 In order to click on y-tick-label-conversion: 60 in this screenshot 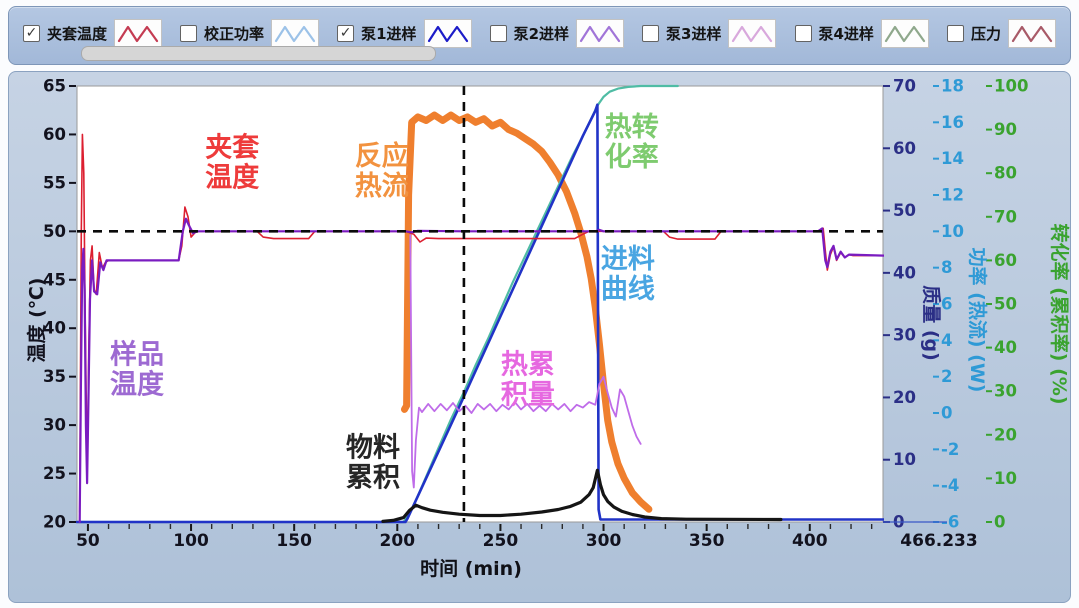, I will do `click(1005, 260)`.